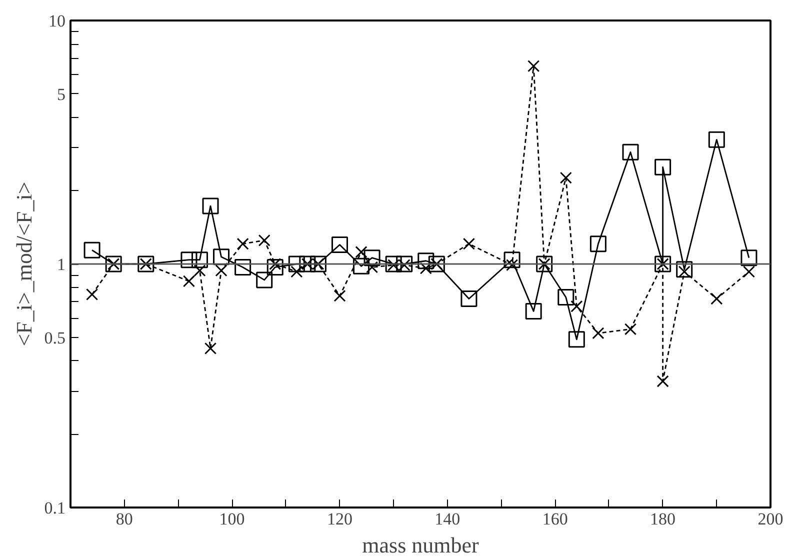 Image resolution: width=795 pixels, height=560 pixels. Describe the element at coordinates (61, 264) in the screenshot. I see `y-tick-label: 1` at that location.